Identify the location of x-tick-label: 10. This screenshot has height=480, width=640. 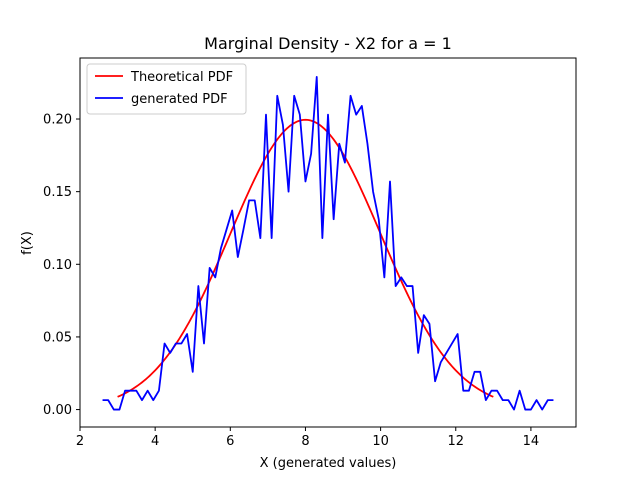
(380, 441).